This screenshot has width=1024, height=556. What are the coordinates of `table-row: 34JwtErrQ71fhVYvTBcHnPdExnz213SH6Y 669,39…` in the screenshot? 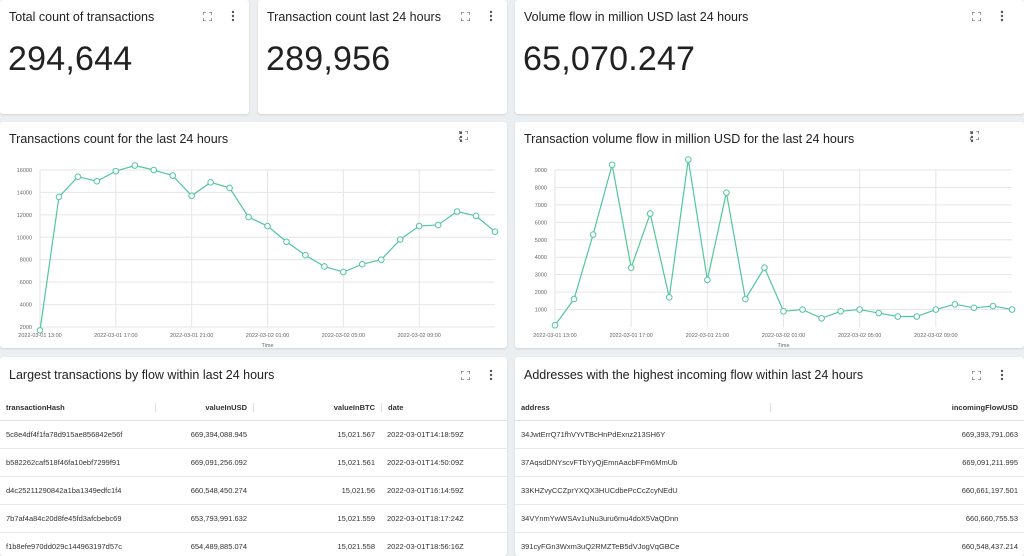 It's located at (769, 435).